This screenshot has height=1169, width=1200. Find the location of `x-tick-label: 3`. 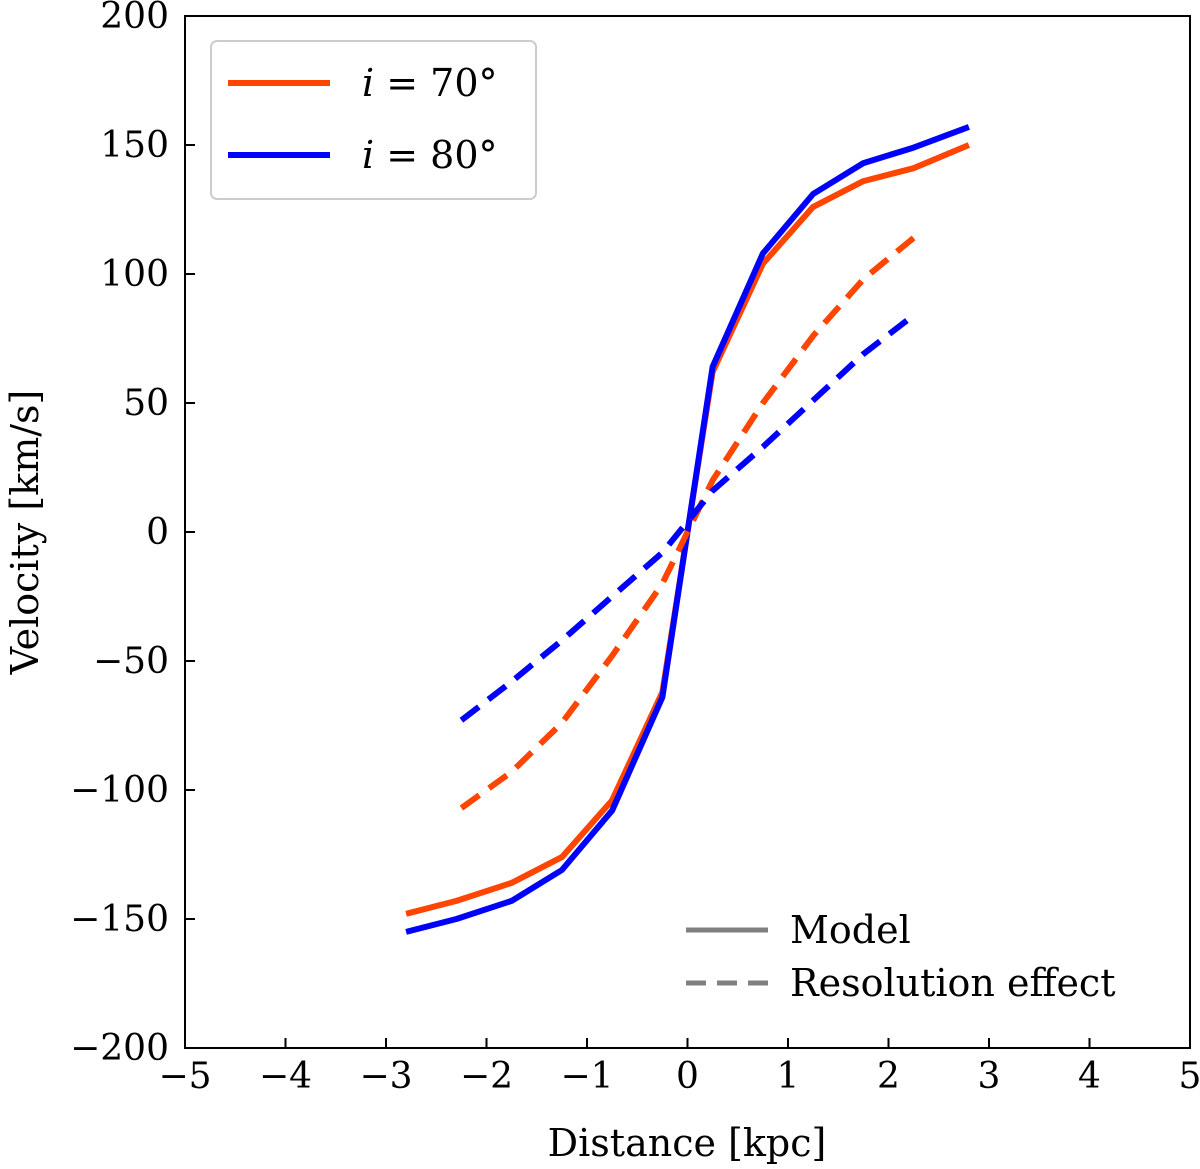

x-tick-label: 3 is located at coordinates (989, 1076).